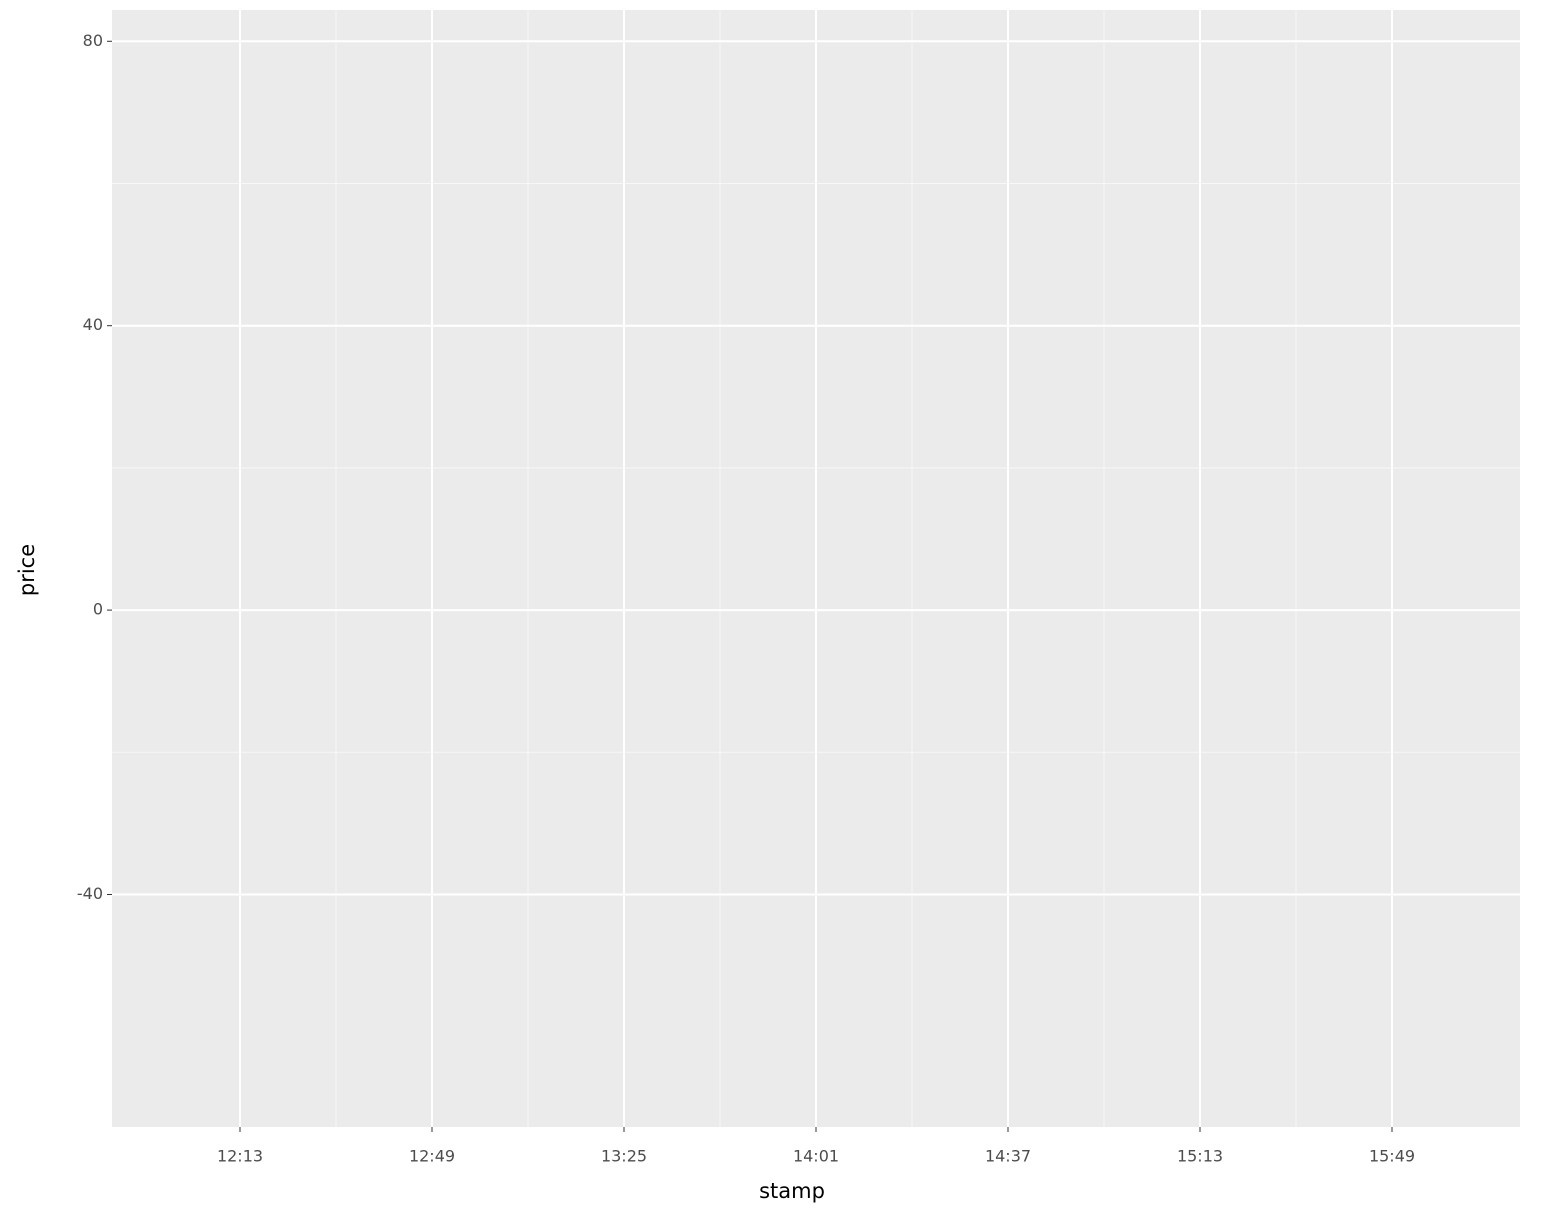 This screenshot has width=1550, height=1224. What do you see at coordinates (90, 893) in the screenshot?
I see `y-tick-label: -40` at bounding box center [90, 893].